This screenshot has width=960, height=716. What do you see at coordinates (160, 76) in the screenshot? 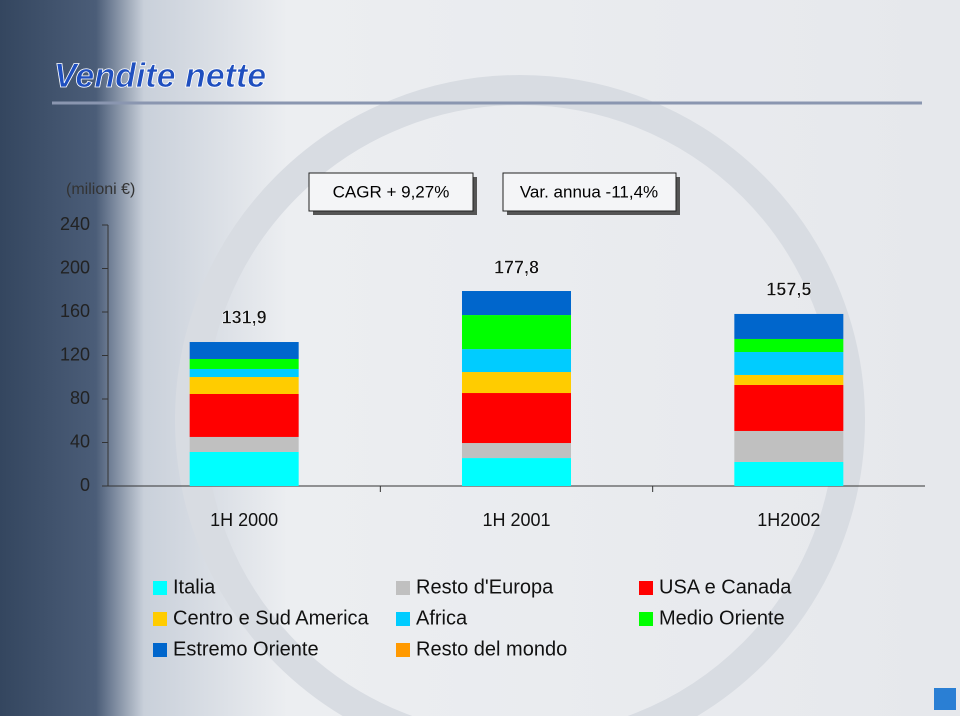
I see `title: Vendite nette` at bounding box center [160, 76].